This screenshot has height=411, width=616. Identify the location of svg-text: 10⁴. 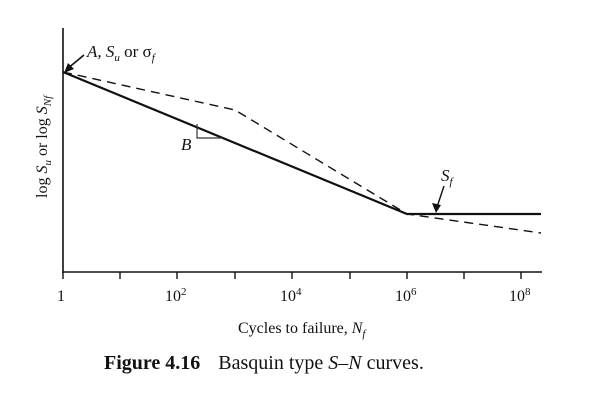
(291, 295).